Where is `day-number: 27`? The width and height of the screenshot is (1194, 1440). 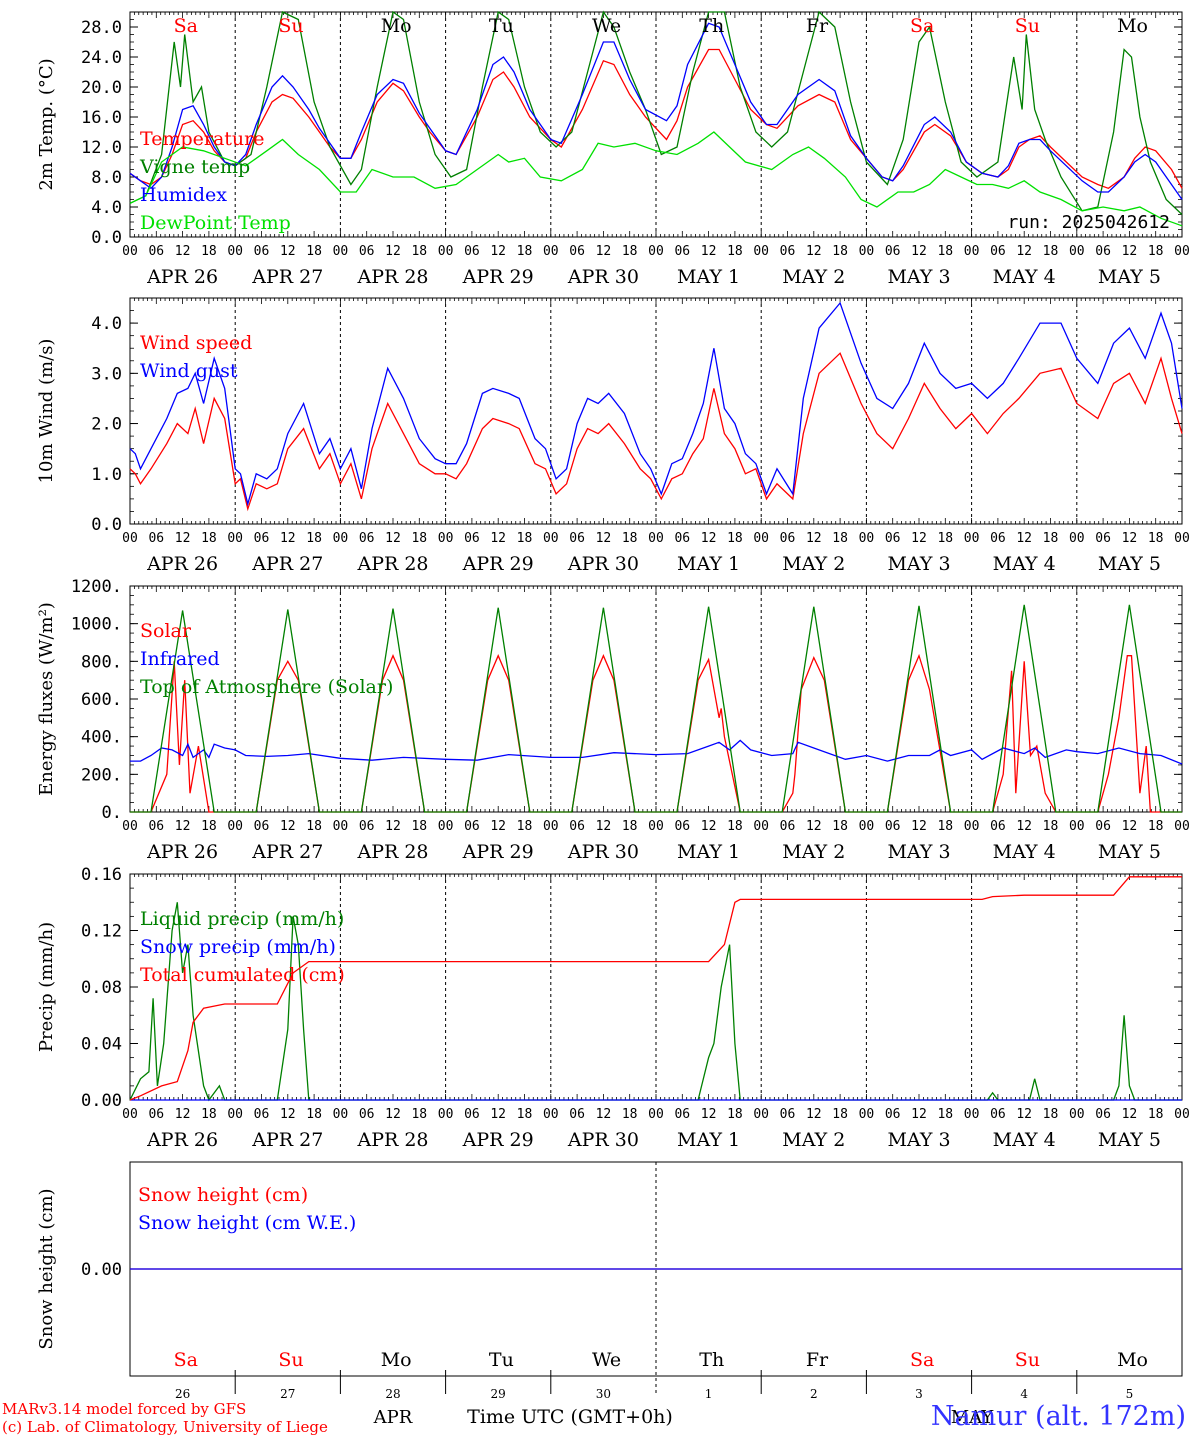 day-number: 27 is located at coordinates (287, 1394).